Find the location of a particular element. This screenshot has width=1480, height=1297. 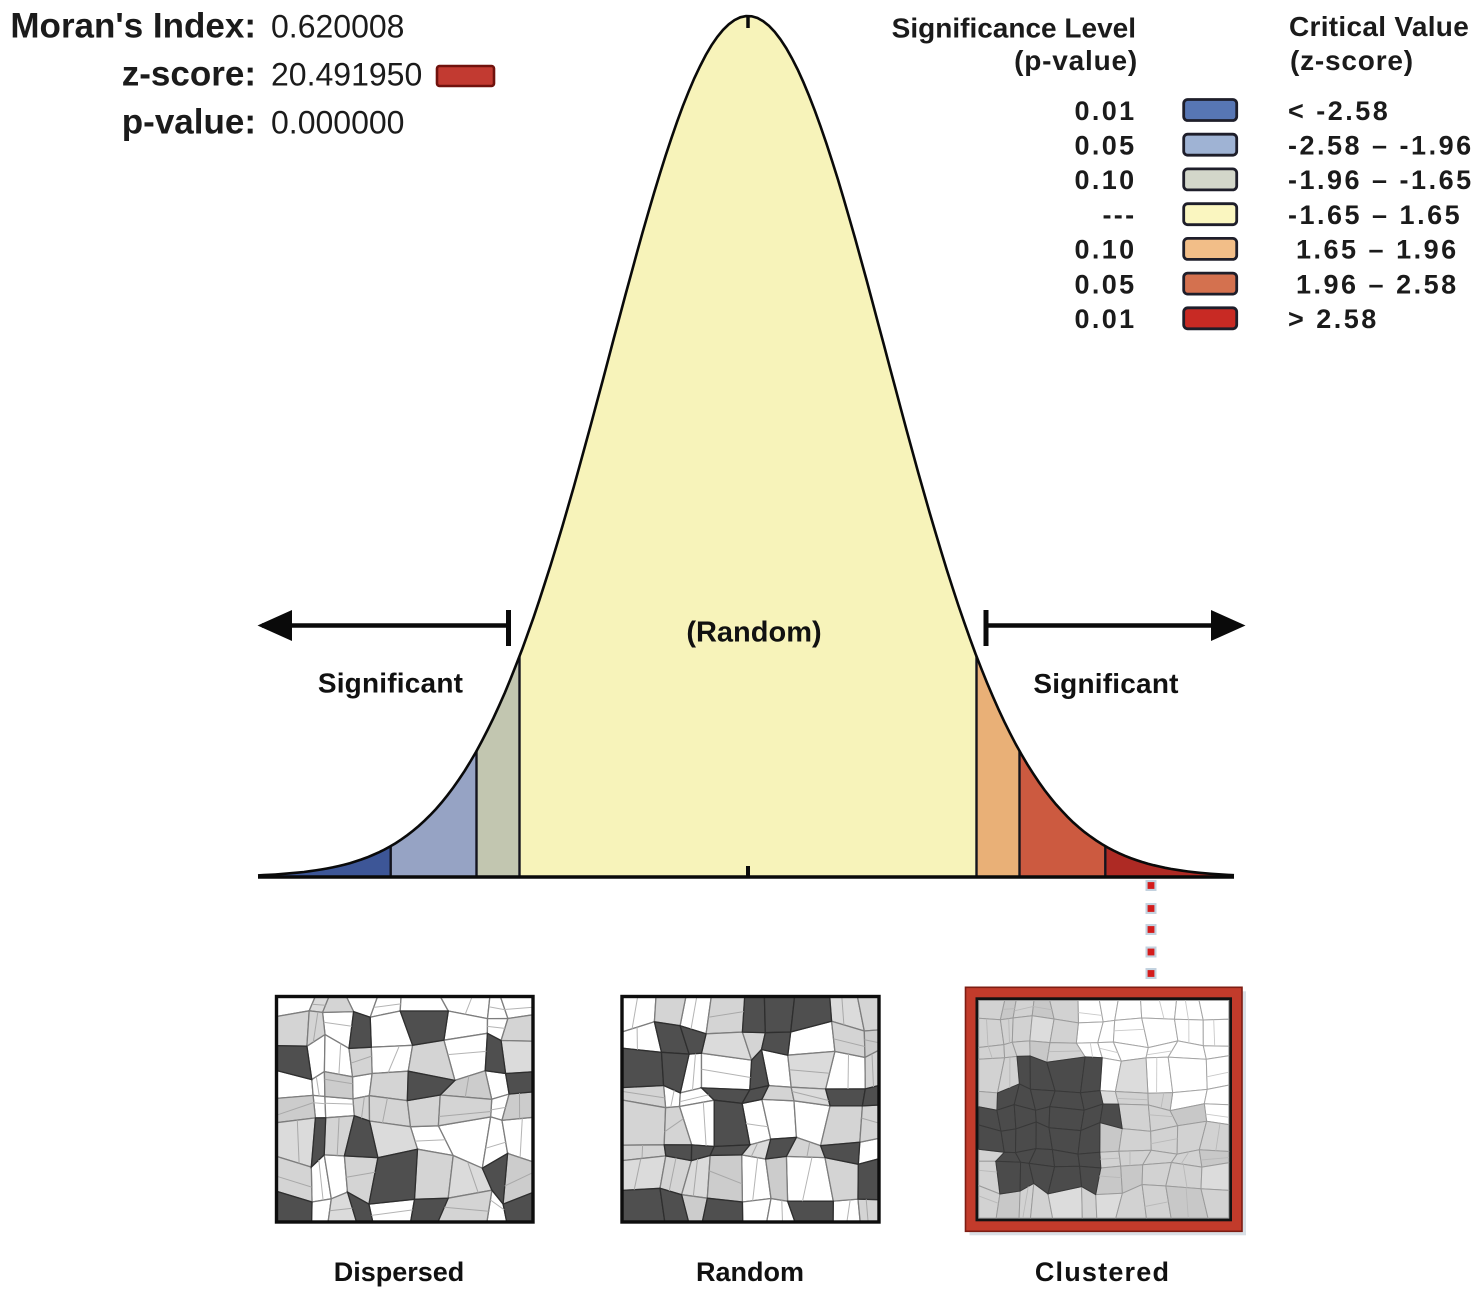

svg-text: (z-score) is located at coordinates (1352, 60).